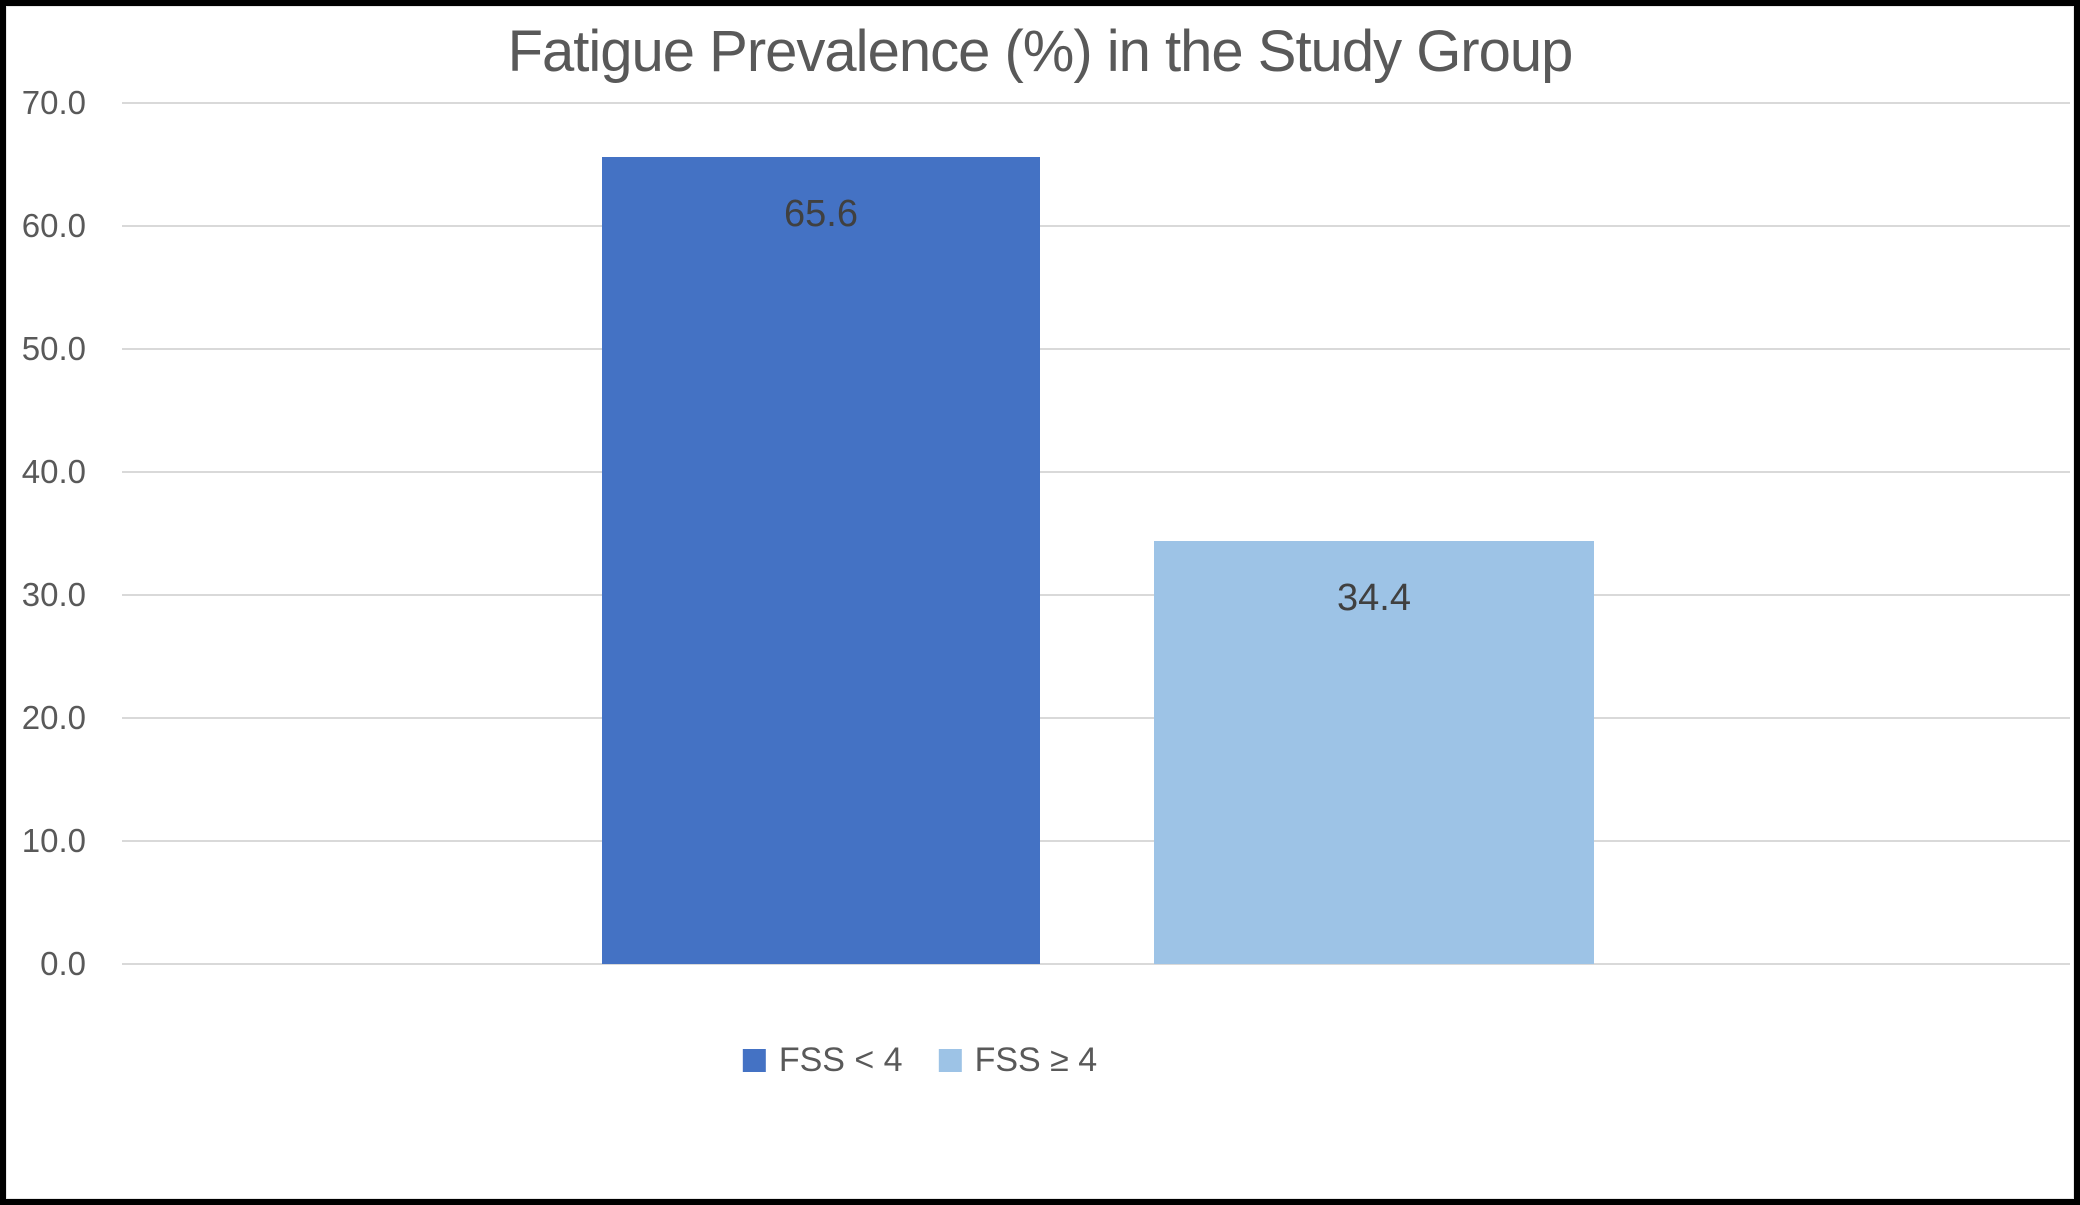 The image size is (2080, 1205). Describe the element at coordinates (53, 225) in the screenshot. I see `y-tick-label: 60.0` at that location.